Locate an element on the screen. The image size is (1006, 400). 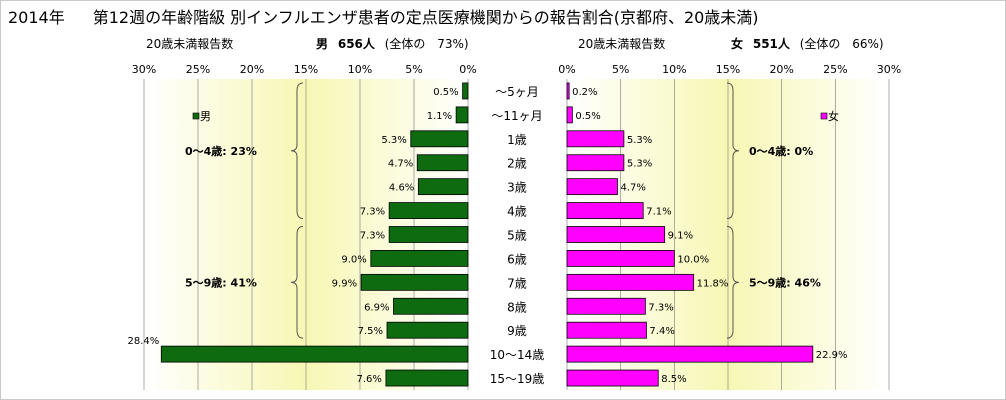
male-data-label: 7.5% is located at coordinates (370, 331).